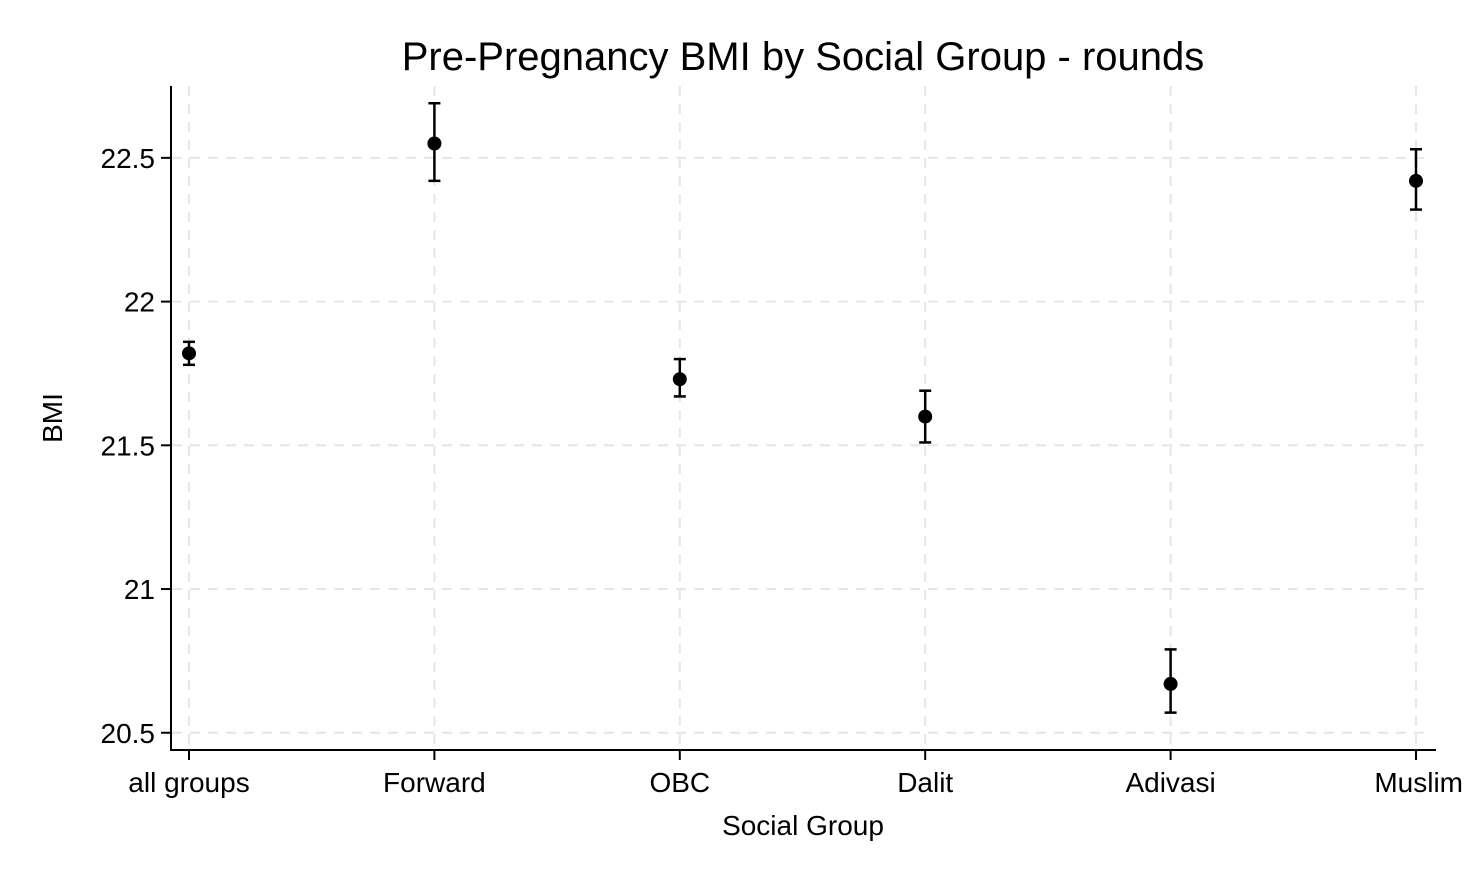 The height and width of the screenshot is (880, 1468). Describe the element at coordinates (52, 418) in the screenshot. I see `y-axis-label: BMI` at that location.